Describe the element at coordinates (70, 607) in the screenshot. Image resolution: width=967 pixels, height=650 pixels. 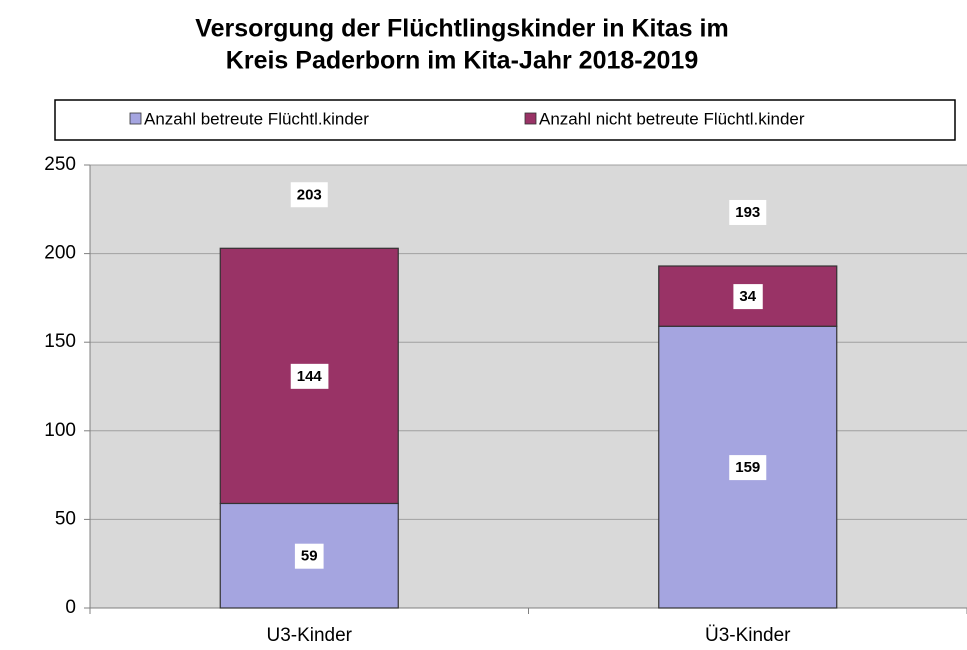
I see `y-tick-label: 0` at that location.